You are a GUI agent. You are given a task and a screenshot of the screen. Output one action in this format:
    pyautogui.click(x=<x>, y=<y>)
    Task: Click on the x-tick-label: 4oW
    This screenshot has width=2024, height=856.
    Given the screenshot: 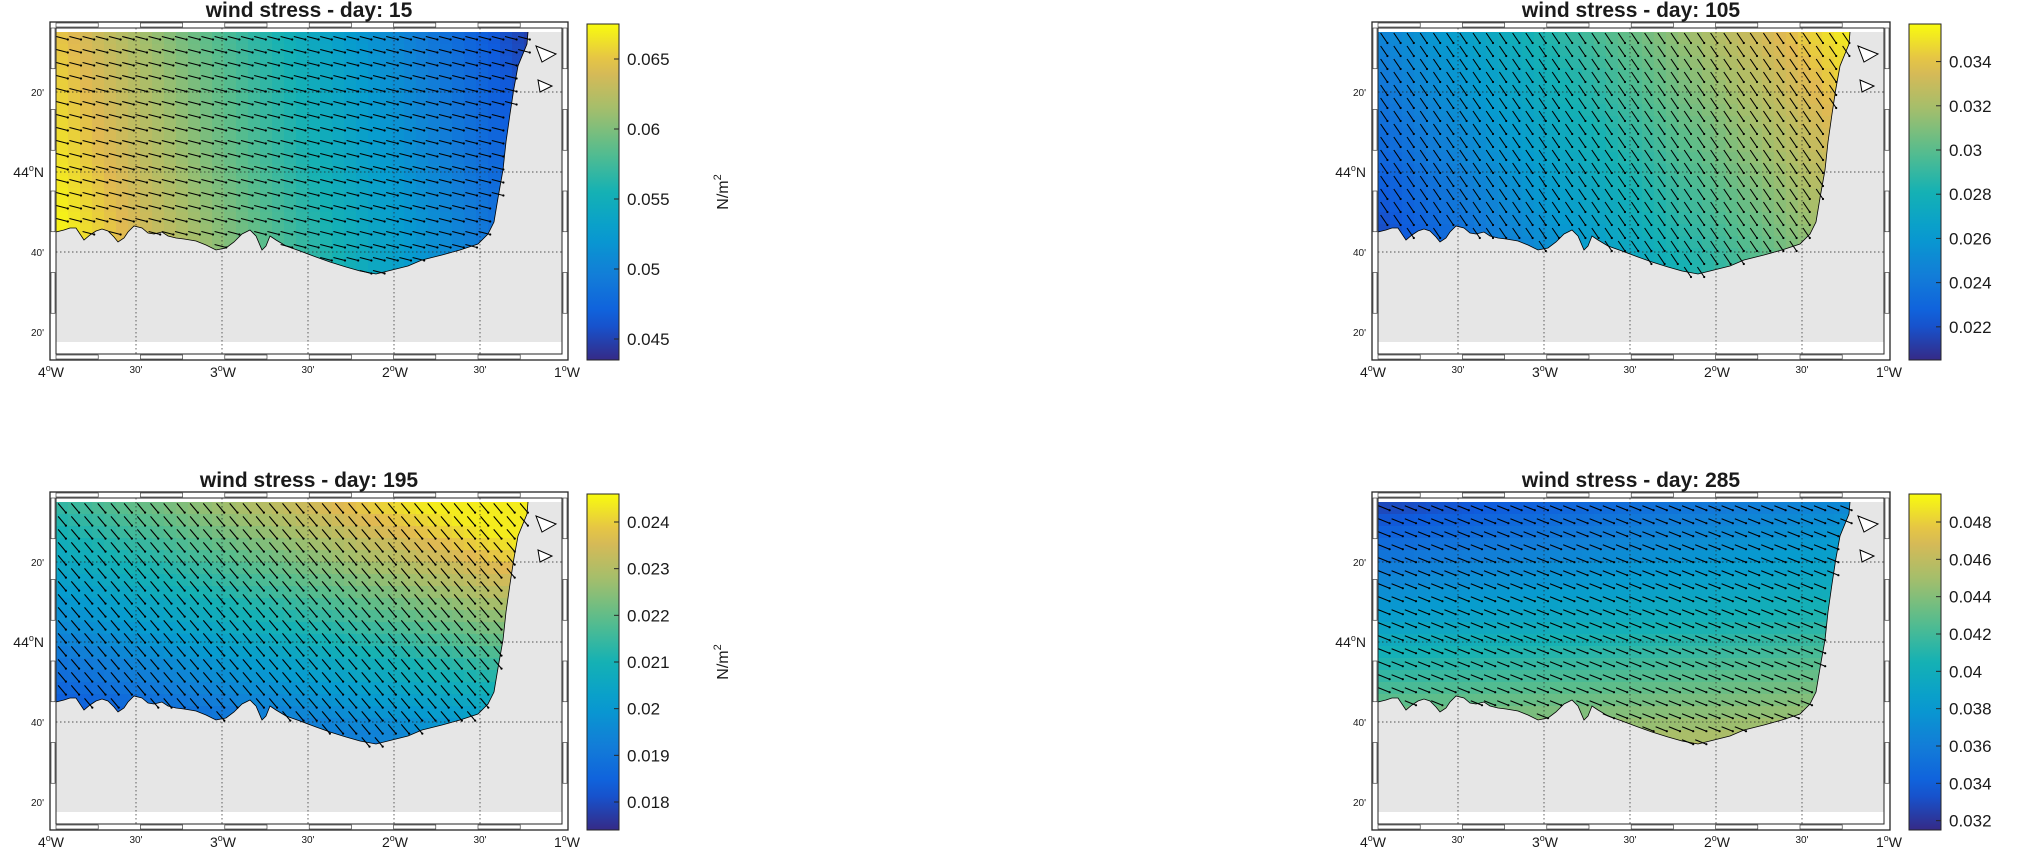 What is the action you would take?
    pyautogui.click(x=51, y=371)
    